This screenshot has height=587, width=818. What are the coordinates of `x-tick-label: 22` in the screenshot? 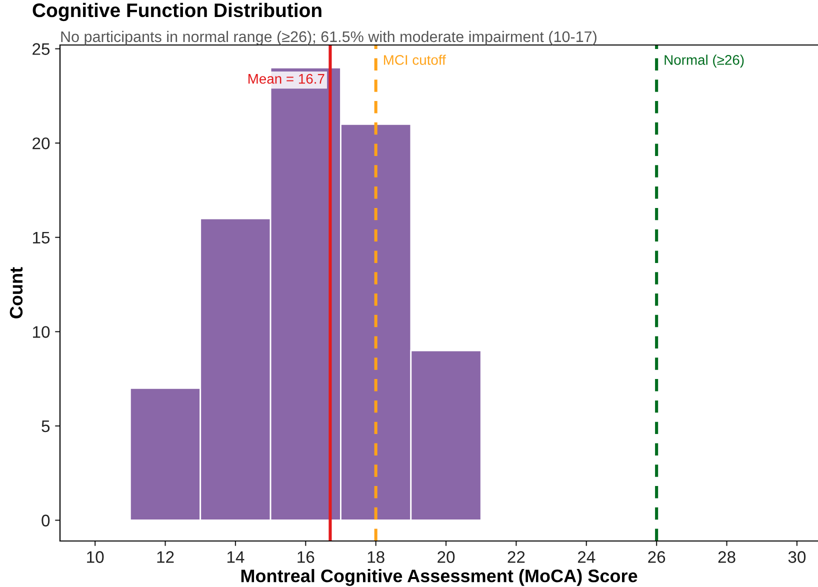 It's located at (516, 557).